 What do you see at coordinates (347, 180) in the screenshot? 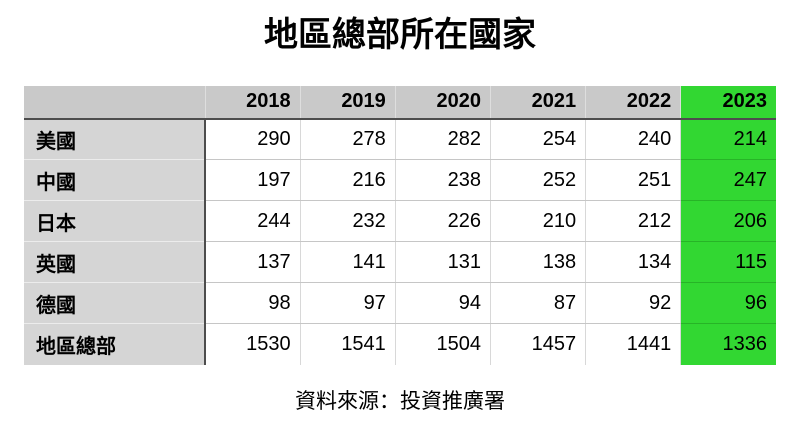
I see `value-cell-2019: 216` at bounding box center [347, 180].